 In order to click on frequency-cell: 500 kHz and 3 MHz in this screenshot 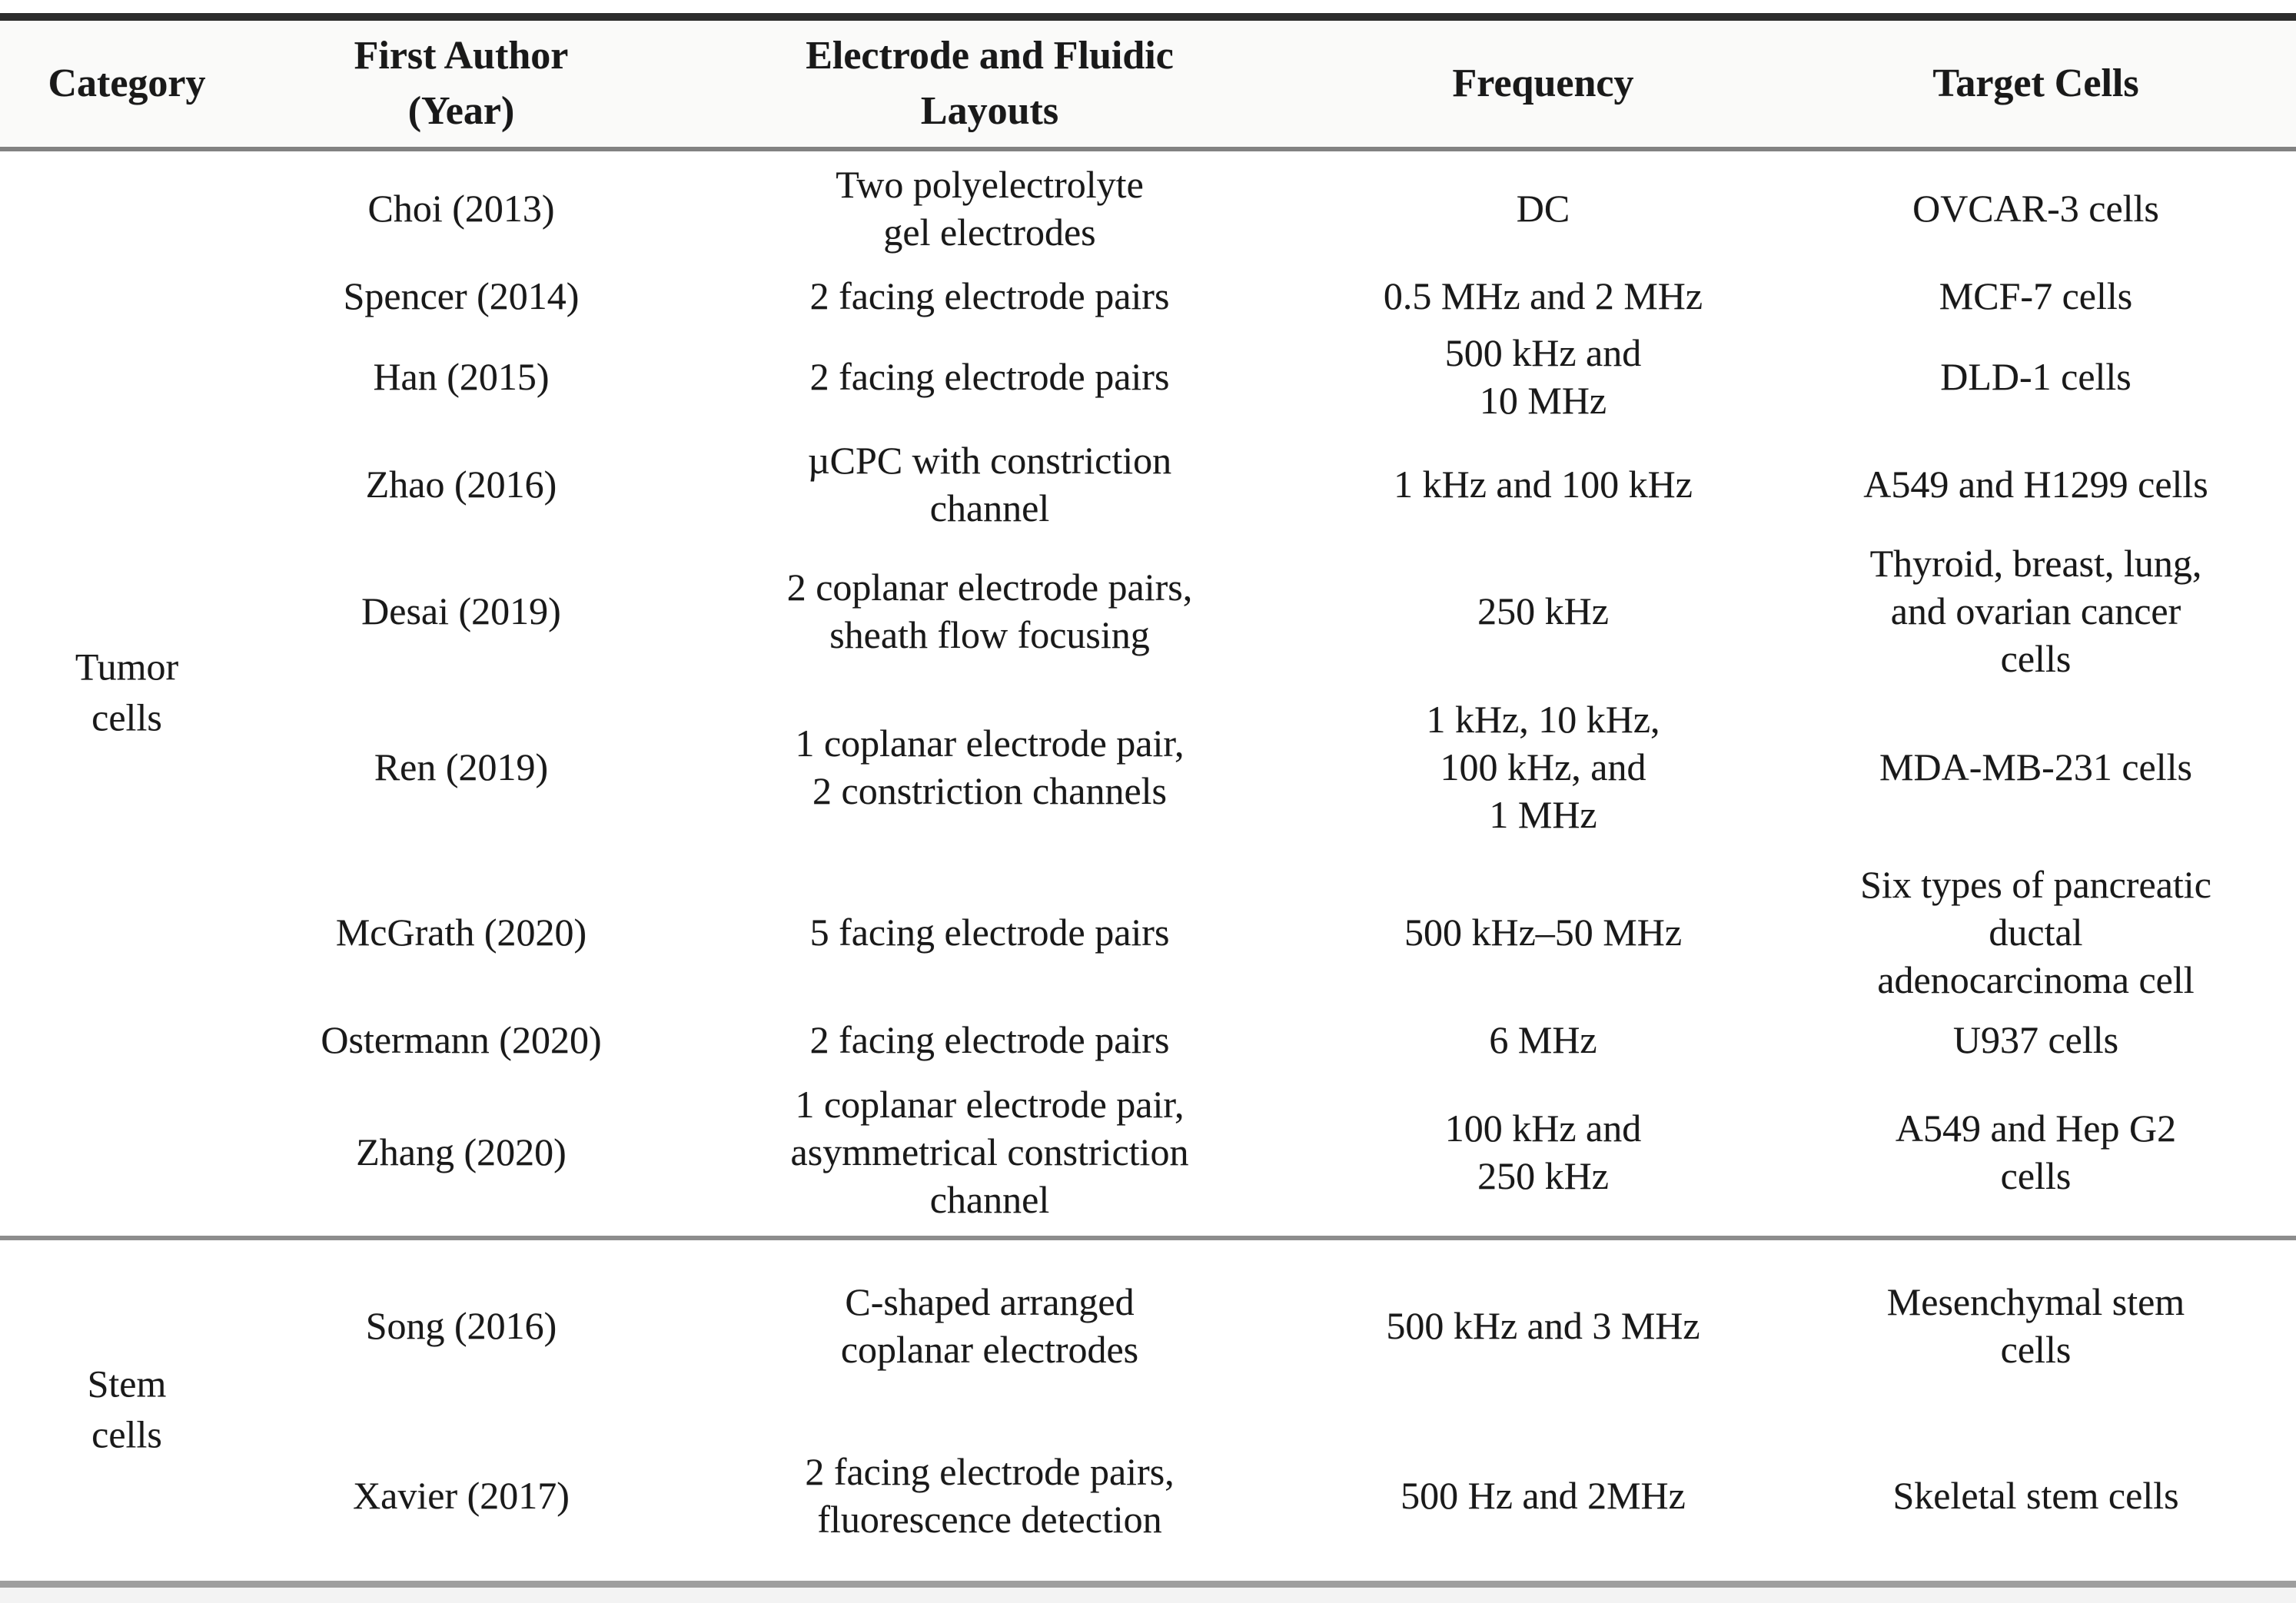, I will do `click(1543, 1325)`.